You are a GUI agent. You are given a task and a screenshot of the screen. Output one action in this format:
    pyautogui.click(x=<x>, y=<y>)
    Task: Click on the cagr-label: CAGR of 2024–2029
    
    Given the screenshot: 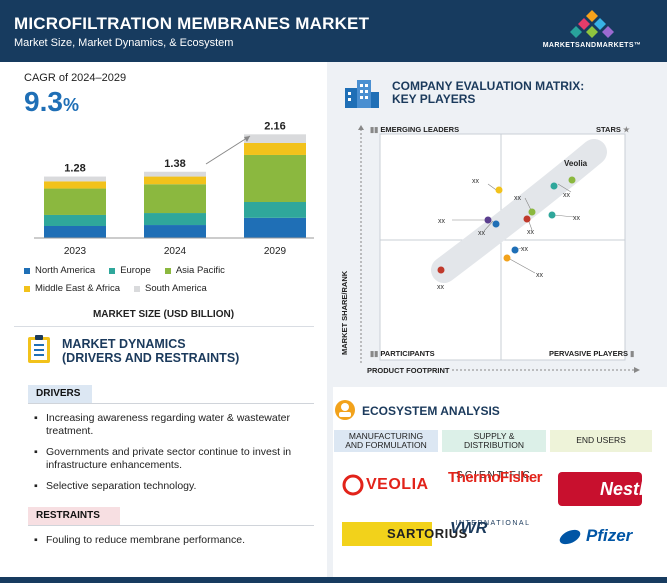 What is the action you would take?
    pyautogui.click(x=75, y=78)
    